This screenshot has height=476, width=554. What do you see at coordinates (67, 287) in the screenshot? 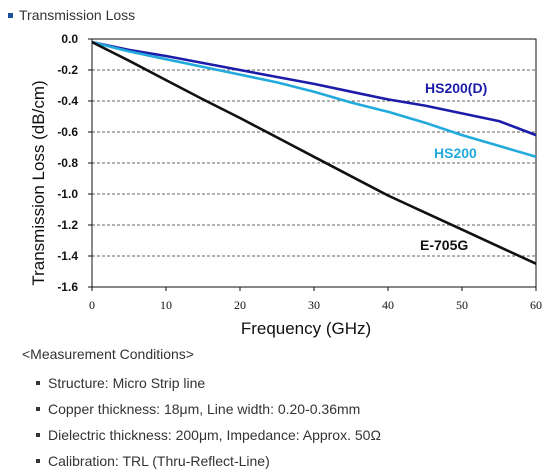
I see `y-tick-label: -1.6` at bounding box center [67, 287].